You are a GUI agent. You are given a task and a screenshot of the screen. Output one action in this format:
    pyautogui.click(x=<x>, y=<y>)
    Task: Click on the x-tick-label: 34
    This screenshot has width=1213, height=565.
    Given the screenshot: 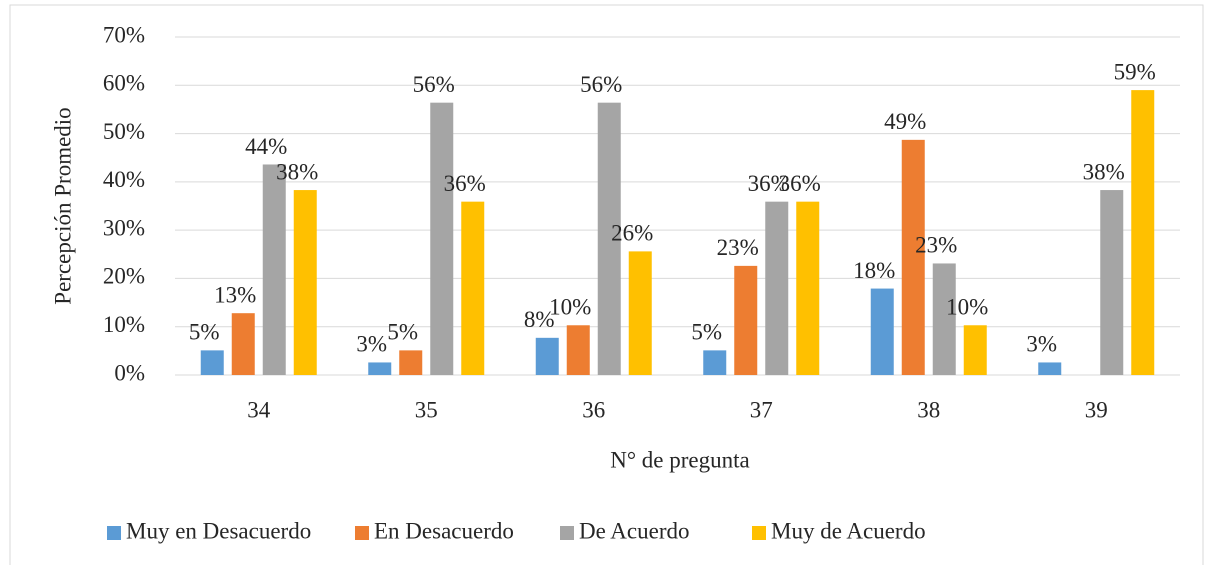 What is the action you would take?
    pyautogui.click(x=259, y=409)
    